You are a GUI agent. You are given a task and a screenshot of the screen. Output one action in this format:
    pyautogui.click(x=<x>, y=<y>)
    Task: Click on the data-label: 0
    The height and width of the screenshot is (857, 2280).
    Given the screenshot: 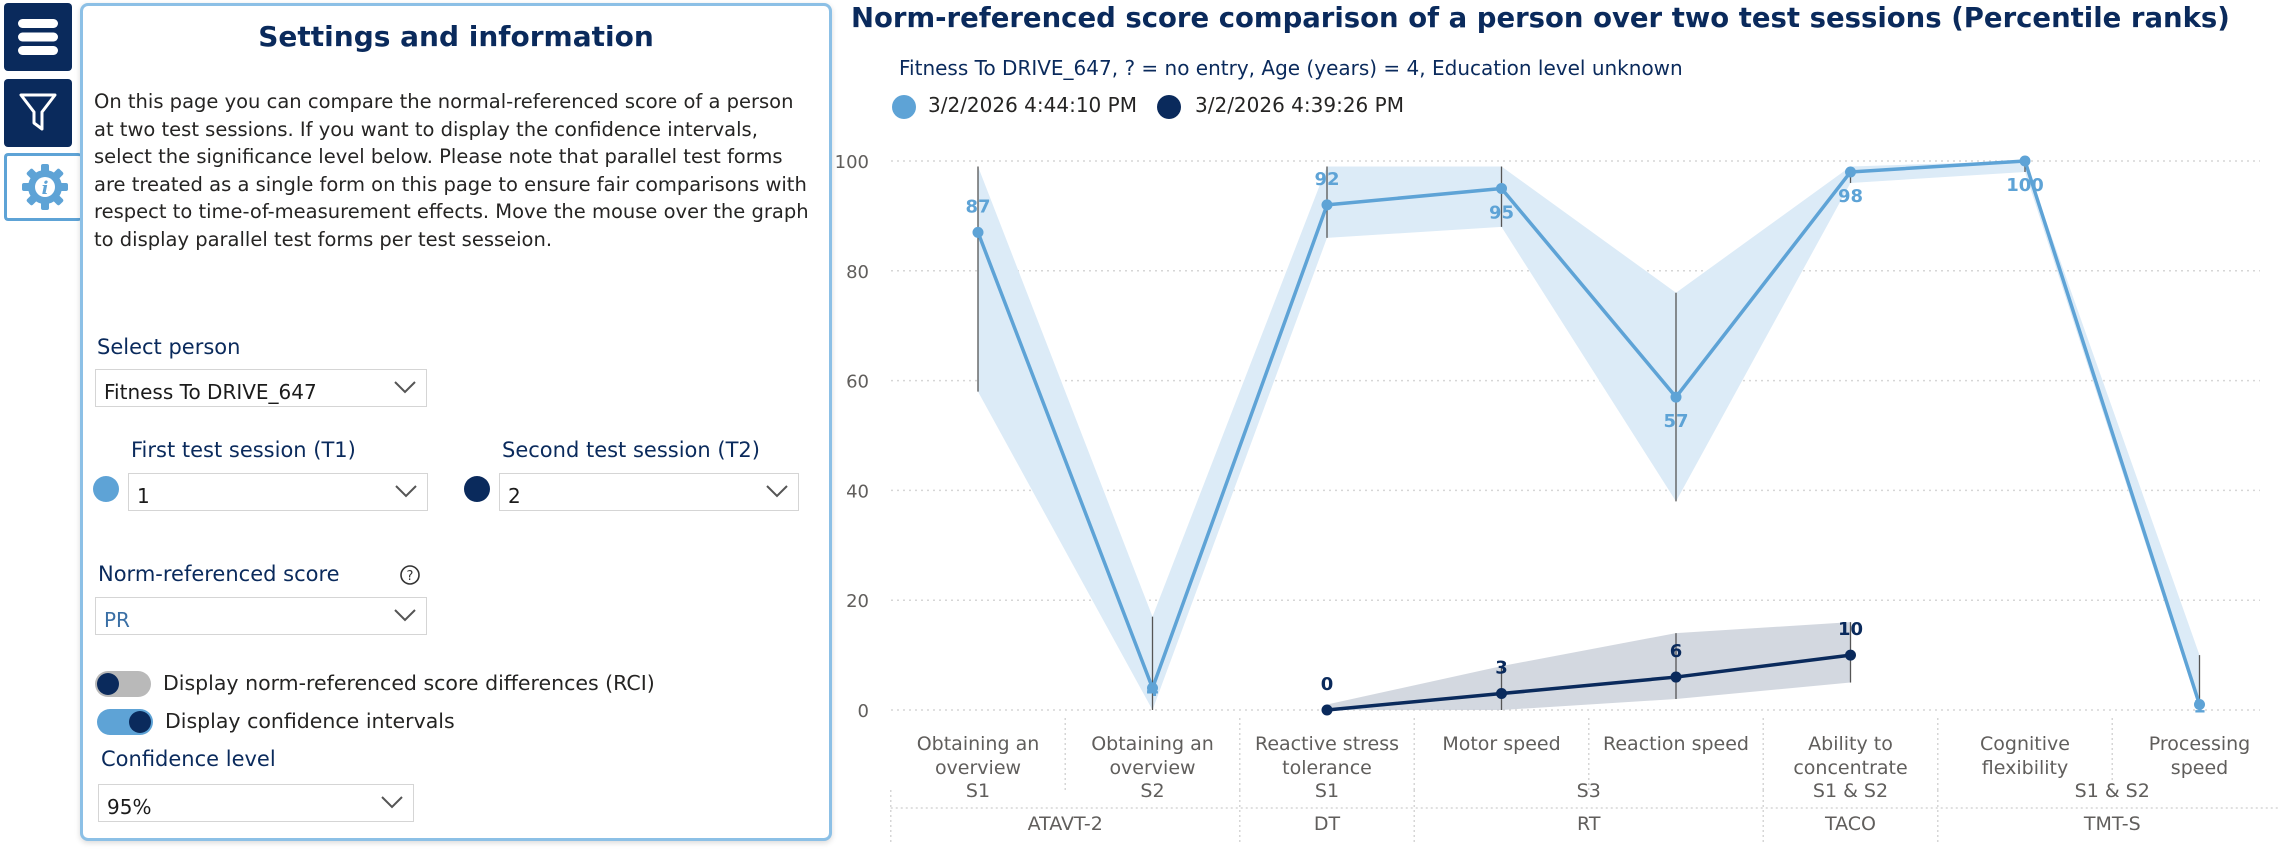 What is the action you would take?
    pyautogui.click(x=1327, y=684)
    